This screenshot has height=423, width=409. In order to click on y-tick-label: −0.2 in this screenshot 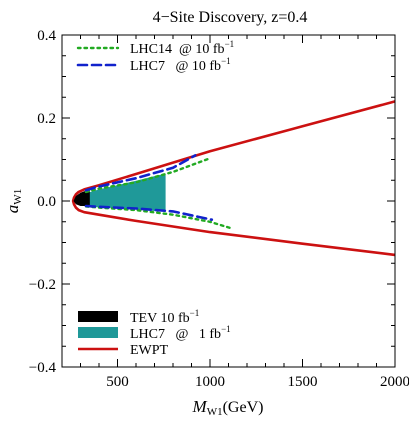, I will do `click(42, 285)`.